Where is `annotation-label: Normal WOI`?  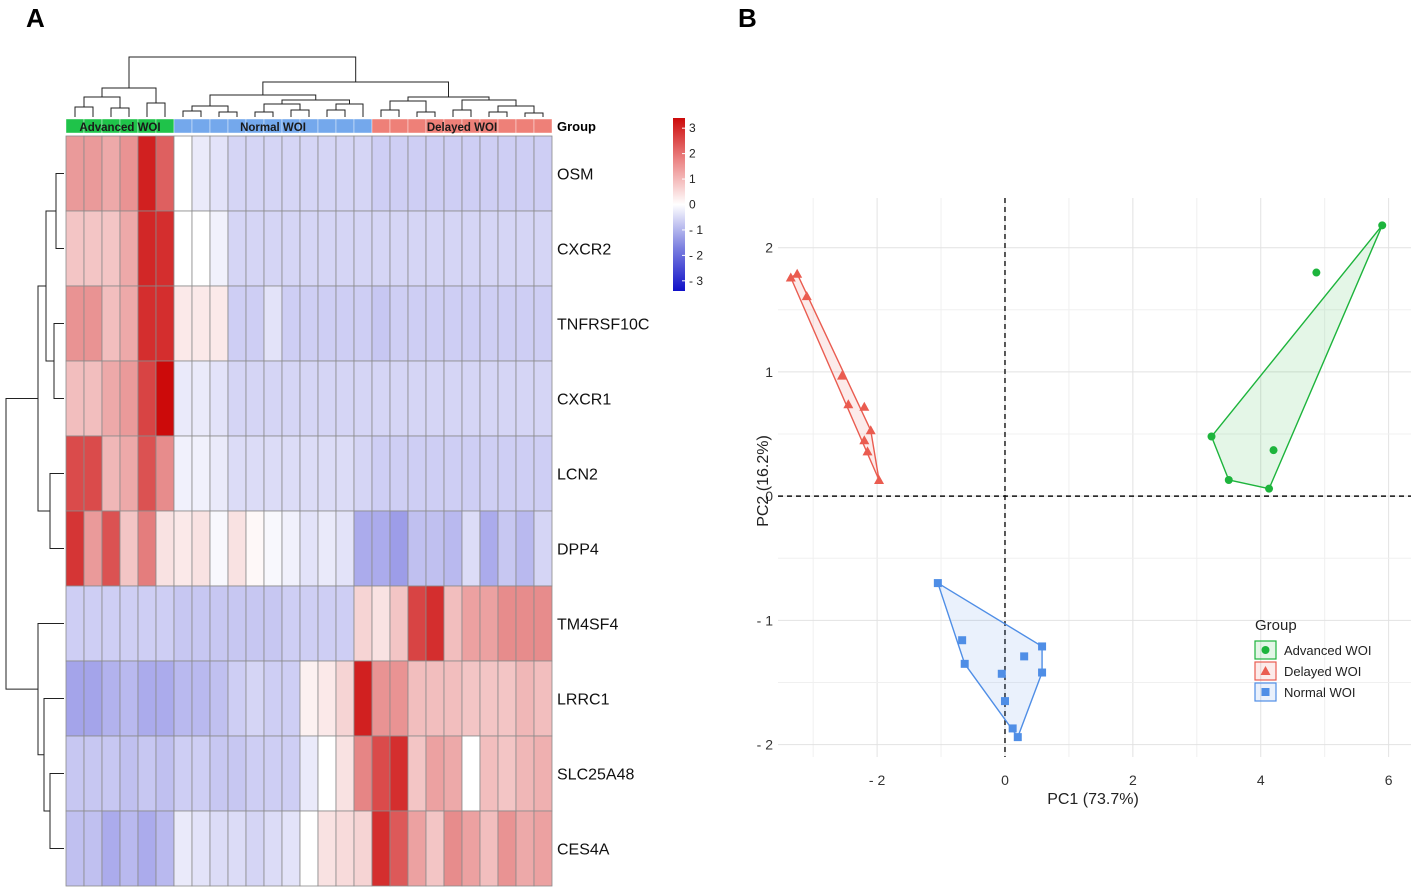 annotation-label: Normal WOI is located at coordinates (273, 128).